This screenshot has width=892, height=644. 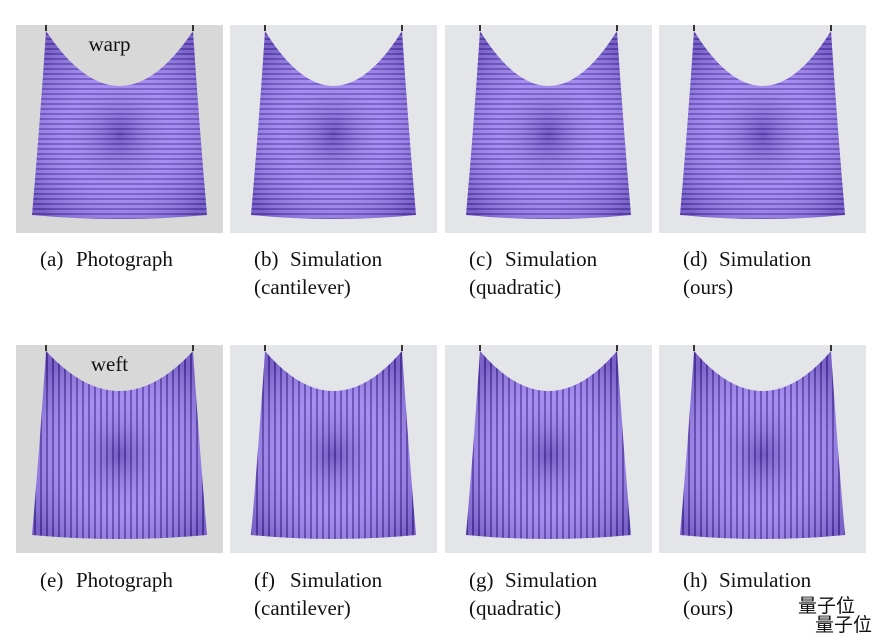 What do you see at coordinates (110, 44) in the screenshot?
I see `panel-label: warp` at bounding box center [110, 44].